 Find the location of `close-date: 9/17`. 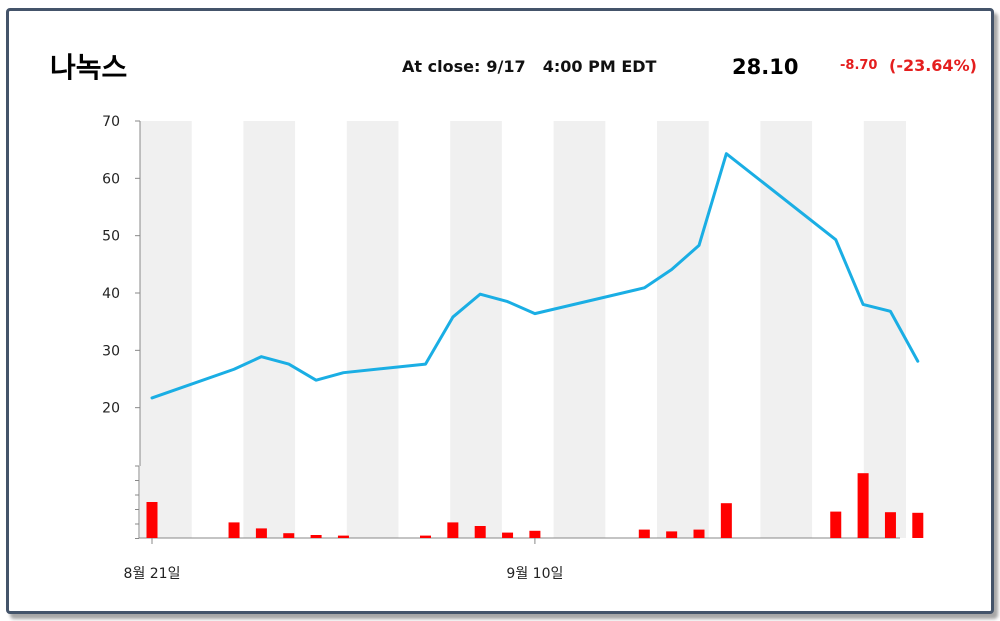

close-date: 9/17 is located at coordinates (506, 66).